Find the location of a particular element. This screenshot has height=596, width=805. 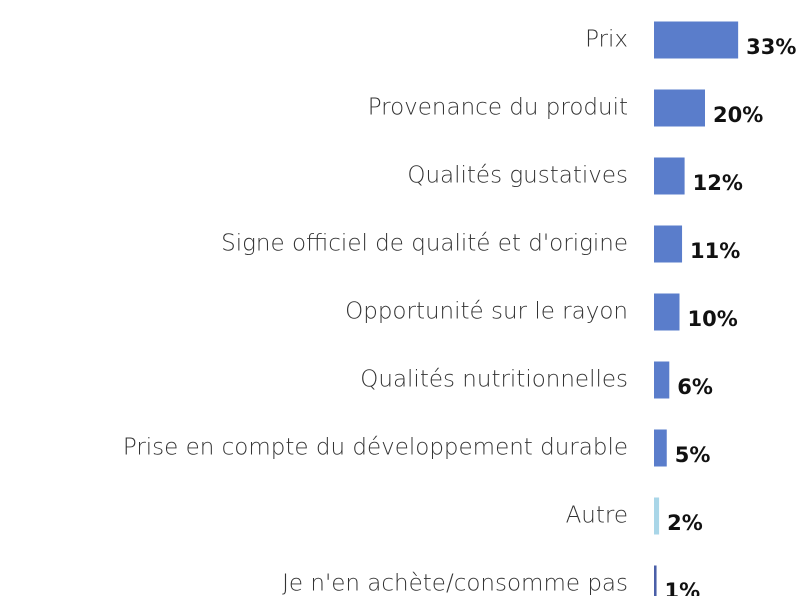

category-label: Provenance du produit is located at coordinates (498, 108).